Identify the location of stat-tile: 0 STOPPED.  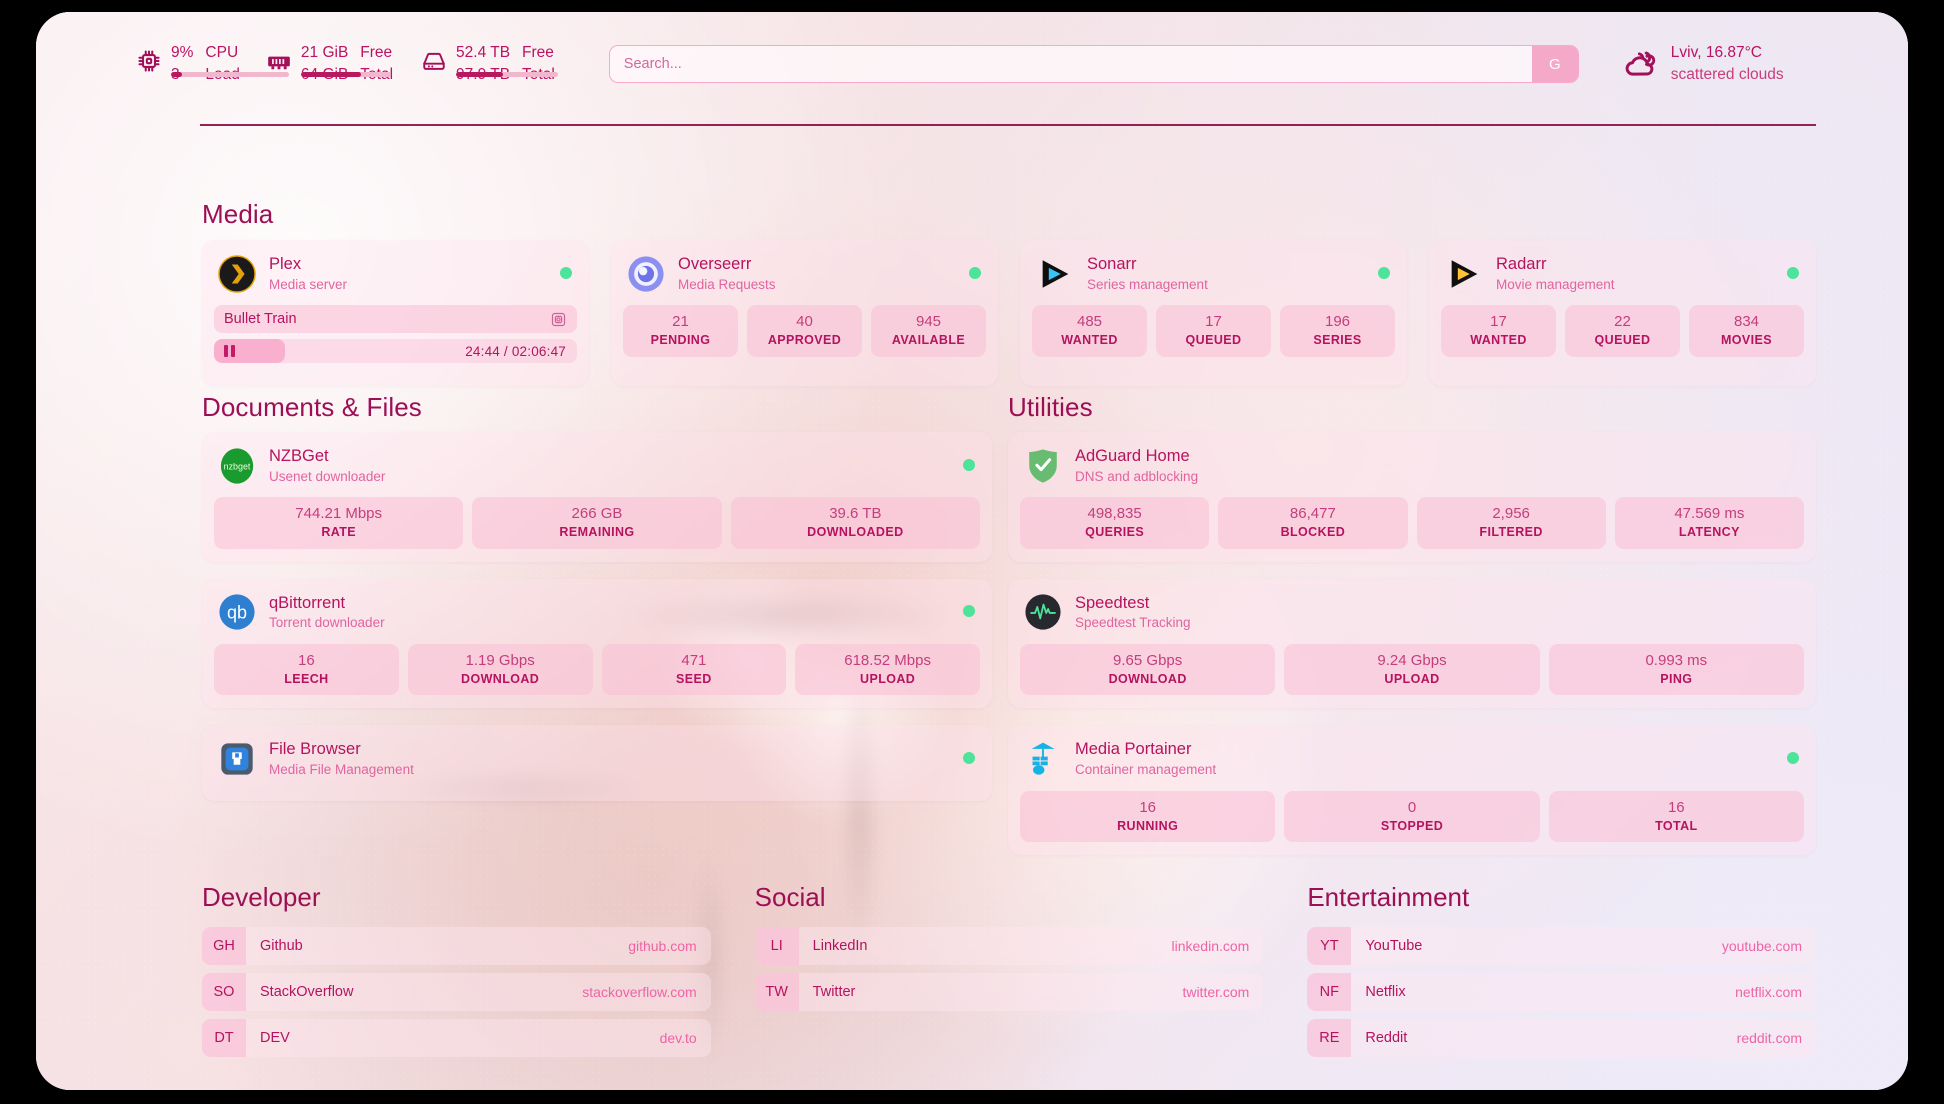
(1412, 816).